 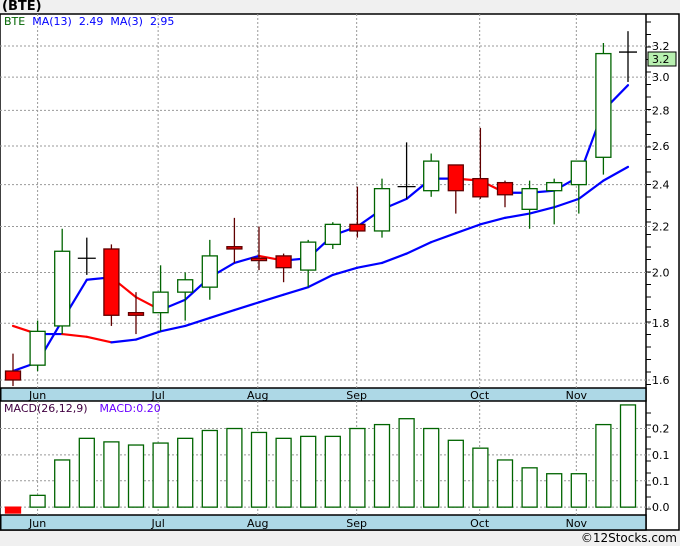 What do you see at coordinates (661, 77) in the screenshot?
I see `price-tick-label: 3.0` at bounding box center [661, 77].